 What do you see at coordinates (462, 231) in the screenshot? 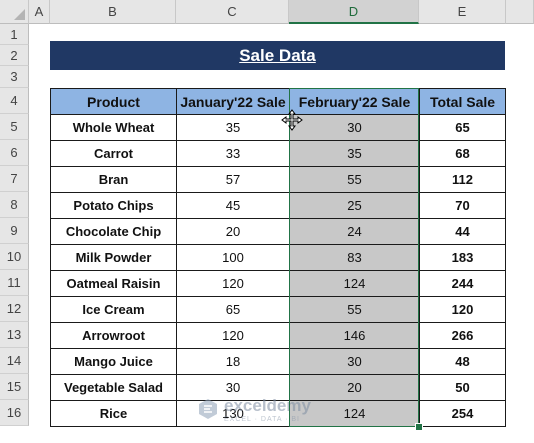
I see `table-cell: 44` at bounding box center [462, 231].